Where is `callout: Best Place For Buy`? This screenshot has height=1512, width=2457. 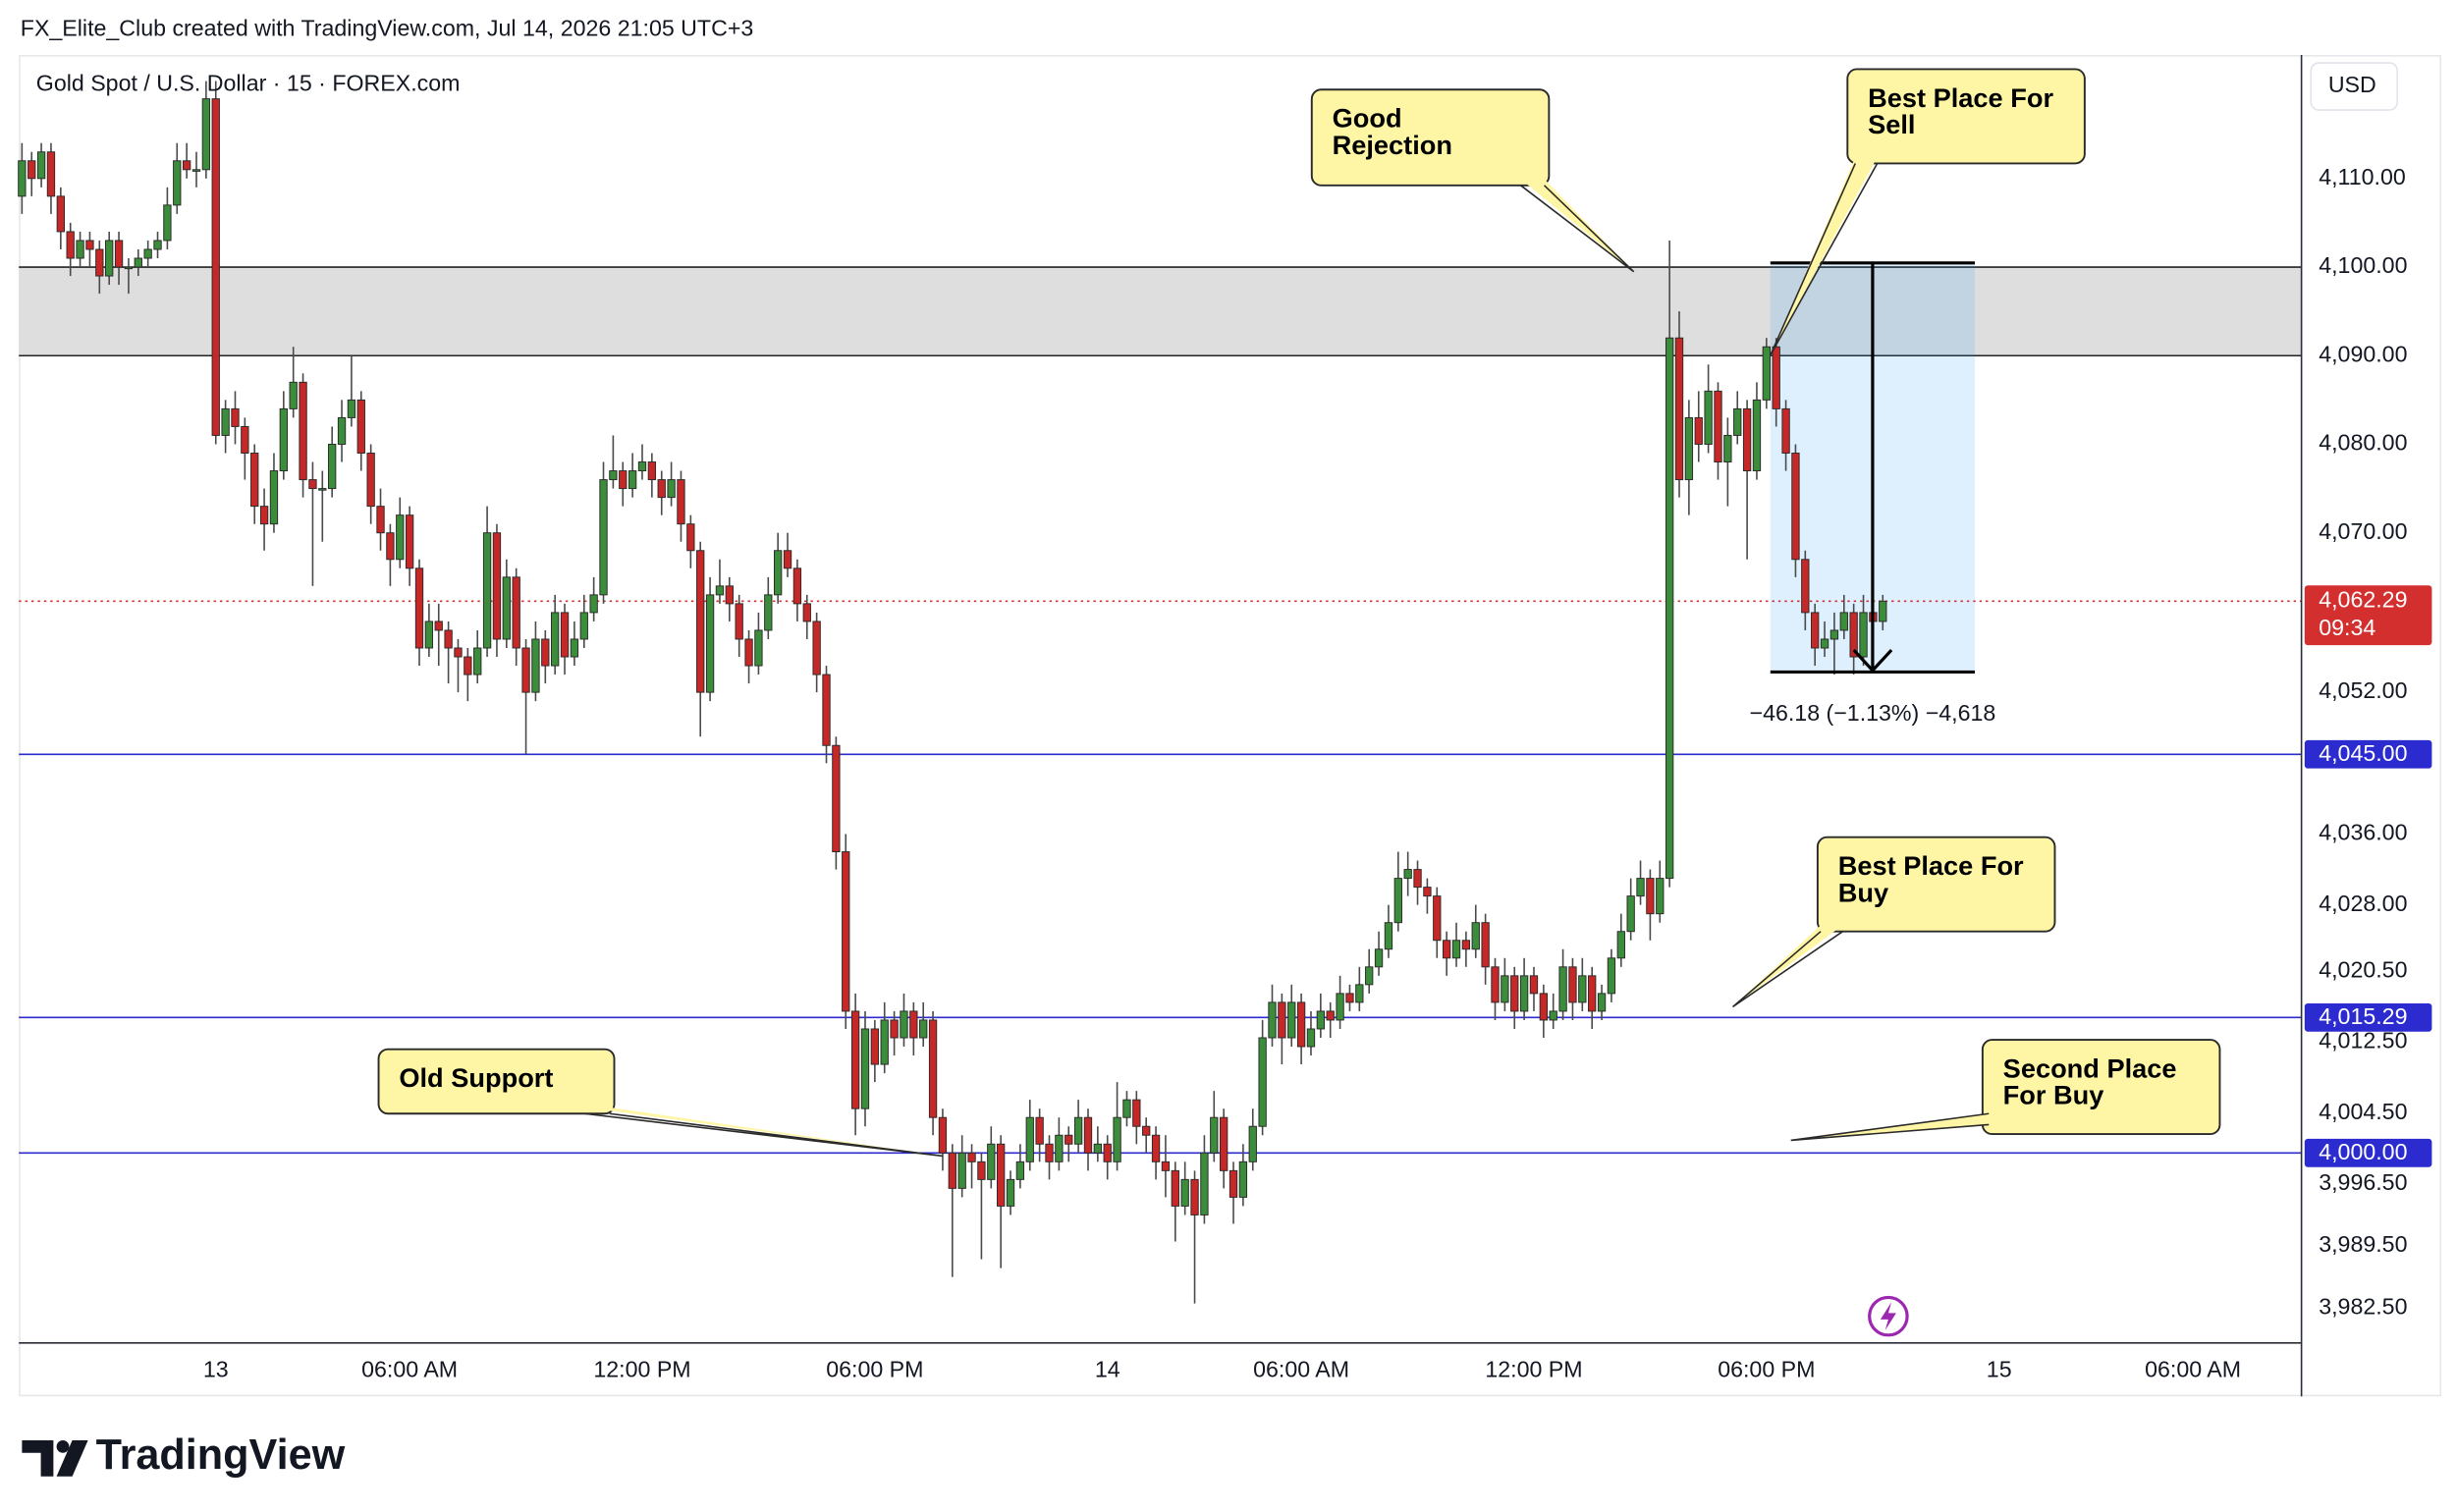 callout: Best Place For Buy is located at coordinates (1931, 879).